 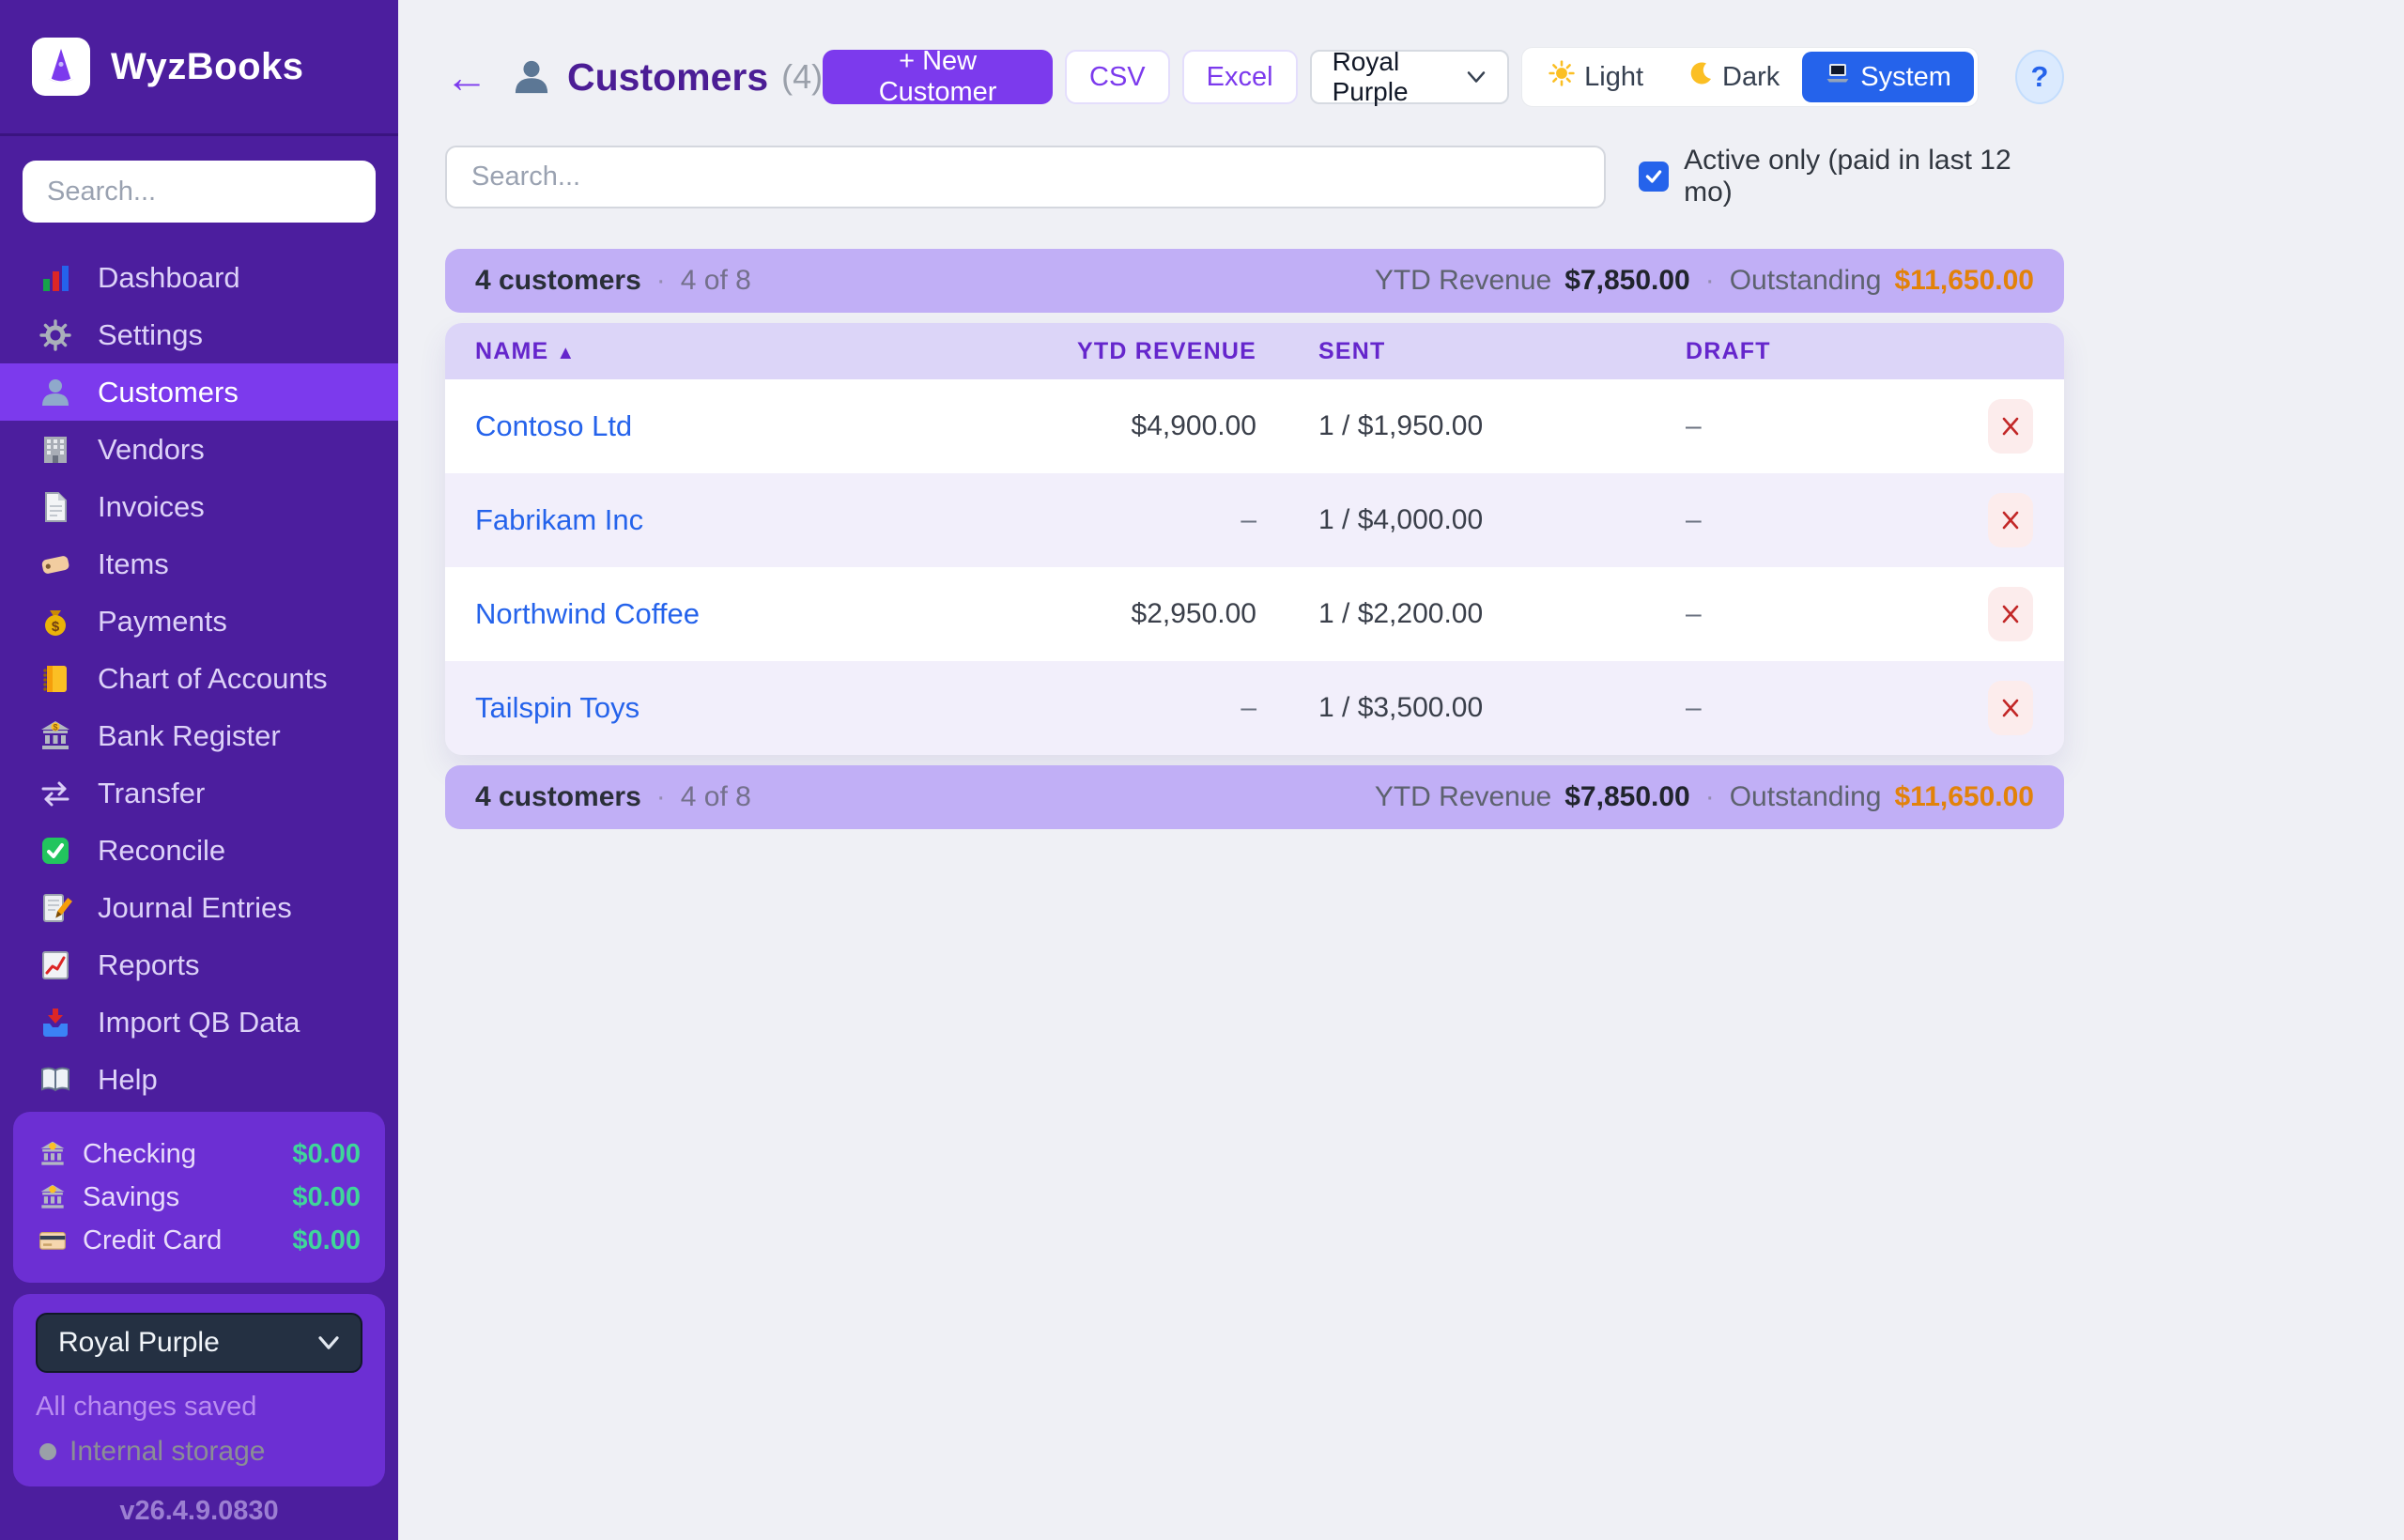 What do you see at coordinates (1401, 613) in the screenshot?
I see `sent-cell: 1 / $2,200.00` at bounding box center [1401, 613].